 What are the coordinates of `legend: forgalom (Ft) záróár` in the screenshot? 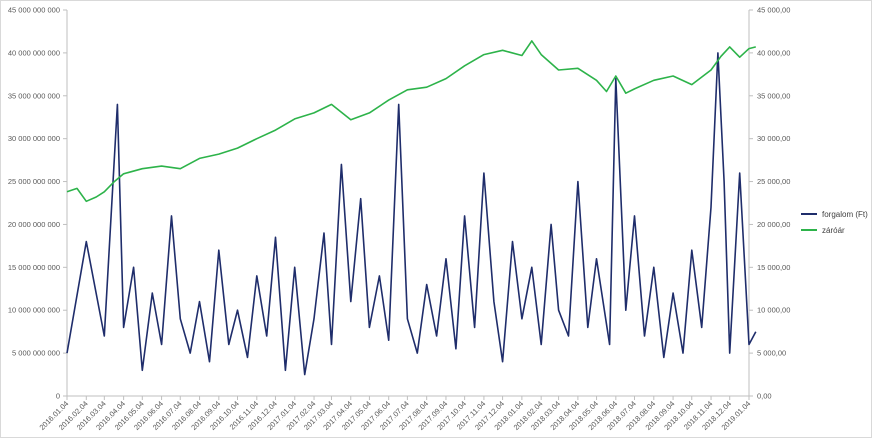 It's located at (834, 222).